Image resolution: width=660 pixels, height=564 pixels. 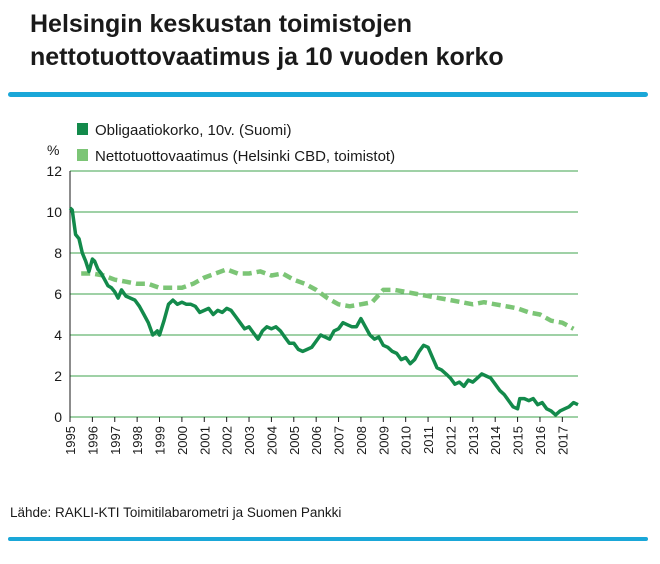 What do you see at coordinates (58, 294) in the screenshot?
I see `y-tick-label: 6` at bounding box center [58, 294].